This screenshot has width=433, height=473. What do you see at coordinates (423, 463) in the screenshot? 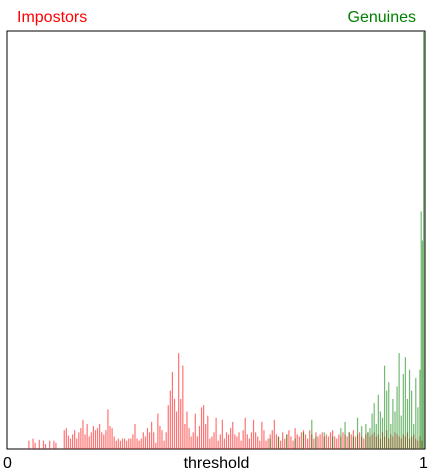
I see `x-tick-max: 1` at bounding box center [423, 463].